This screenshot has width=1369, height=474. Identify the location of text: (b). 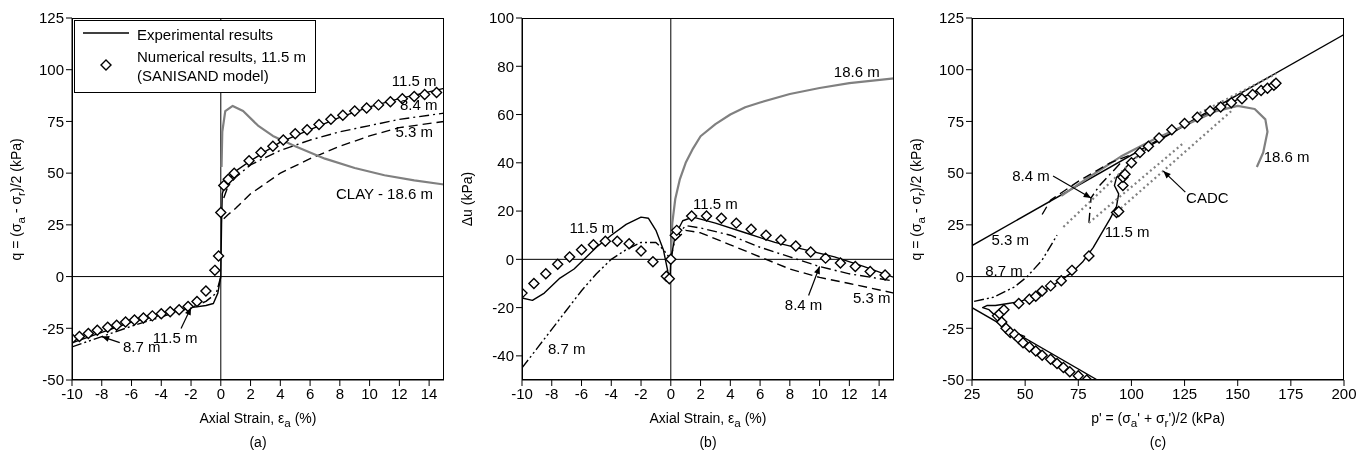
(708, 442).